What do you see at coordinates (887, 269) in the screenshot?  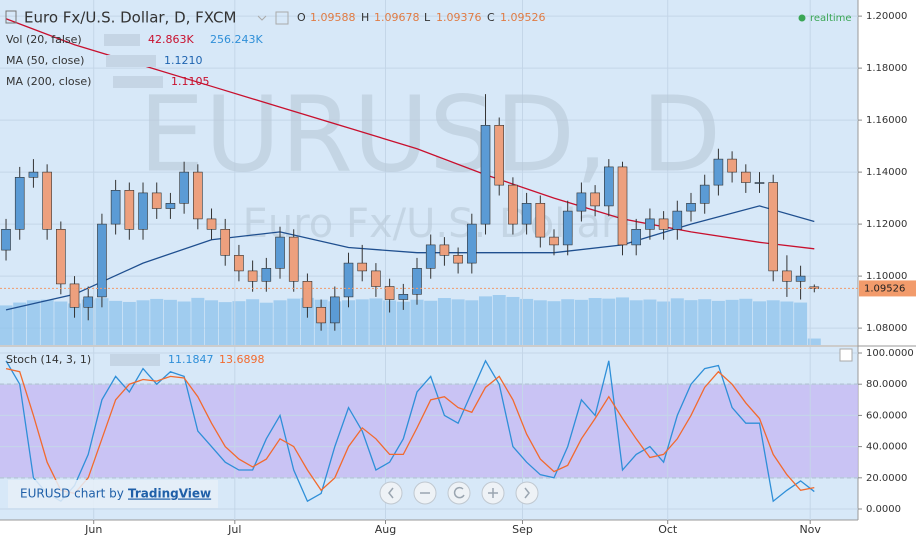 I see `price-axis` at bounding box center [887, 269].